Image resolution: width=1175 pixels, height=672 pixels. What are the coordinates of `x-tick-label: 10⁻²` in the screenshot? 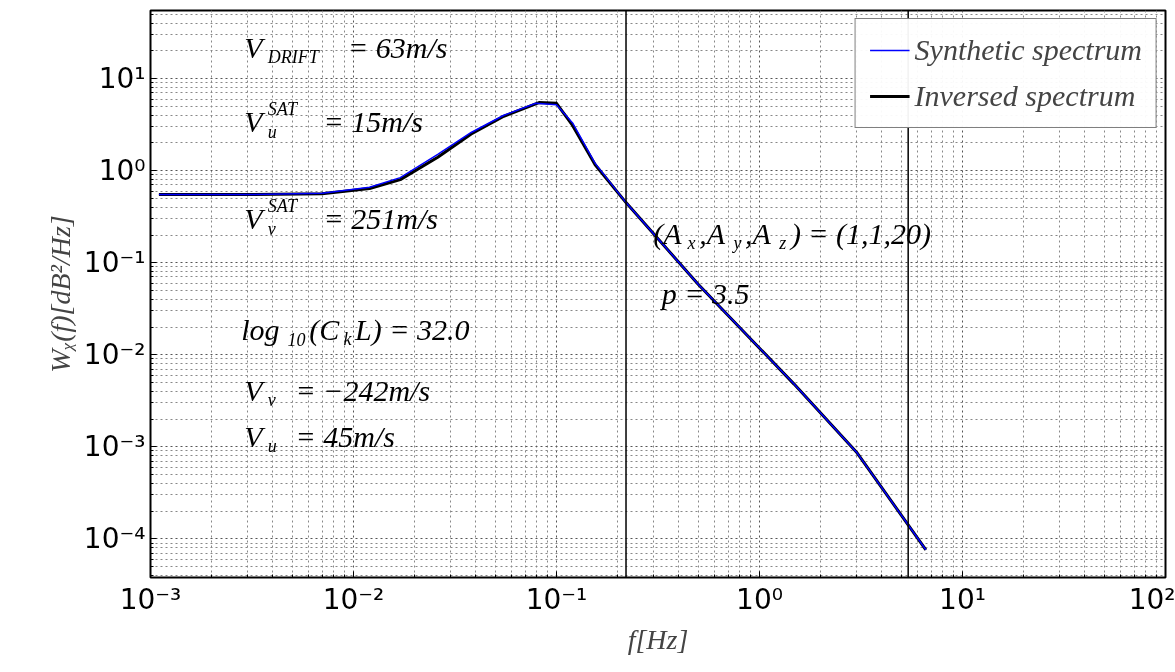 It's located at (353, 599).